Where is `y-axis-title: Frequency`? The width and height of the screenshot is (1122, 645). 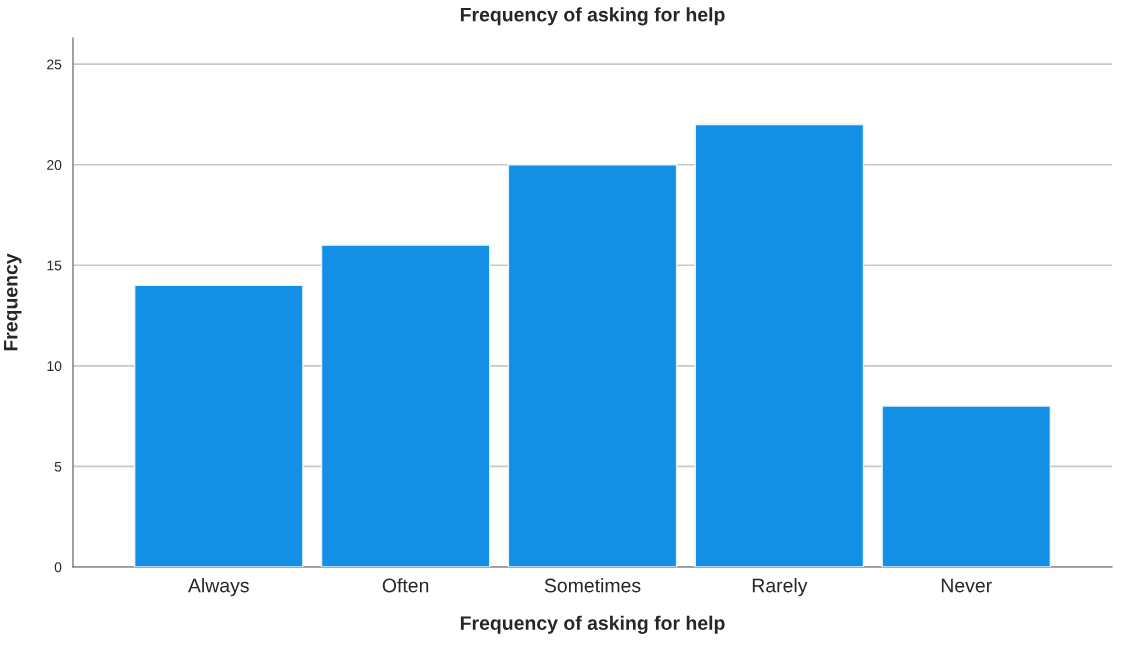
y-axis-title: Frequency is located at coordinates (13, 302).